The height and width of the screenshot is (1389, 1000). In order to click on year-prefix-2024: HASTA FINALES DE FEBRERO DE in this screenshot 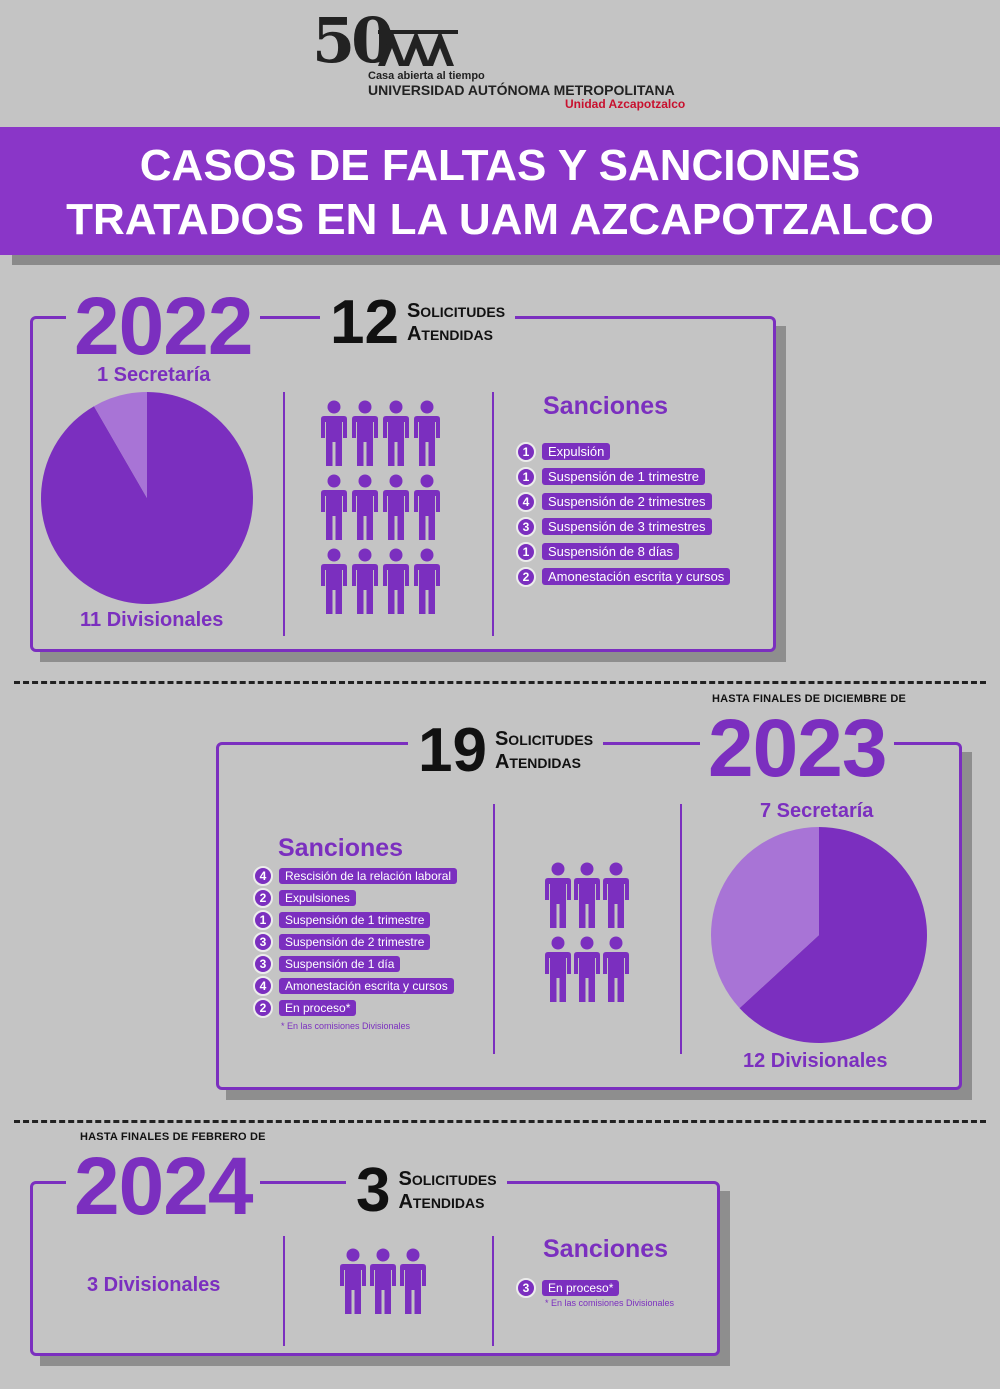, I will do `click(173, 1137)`.